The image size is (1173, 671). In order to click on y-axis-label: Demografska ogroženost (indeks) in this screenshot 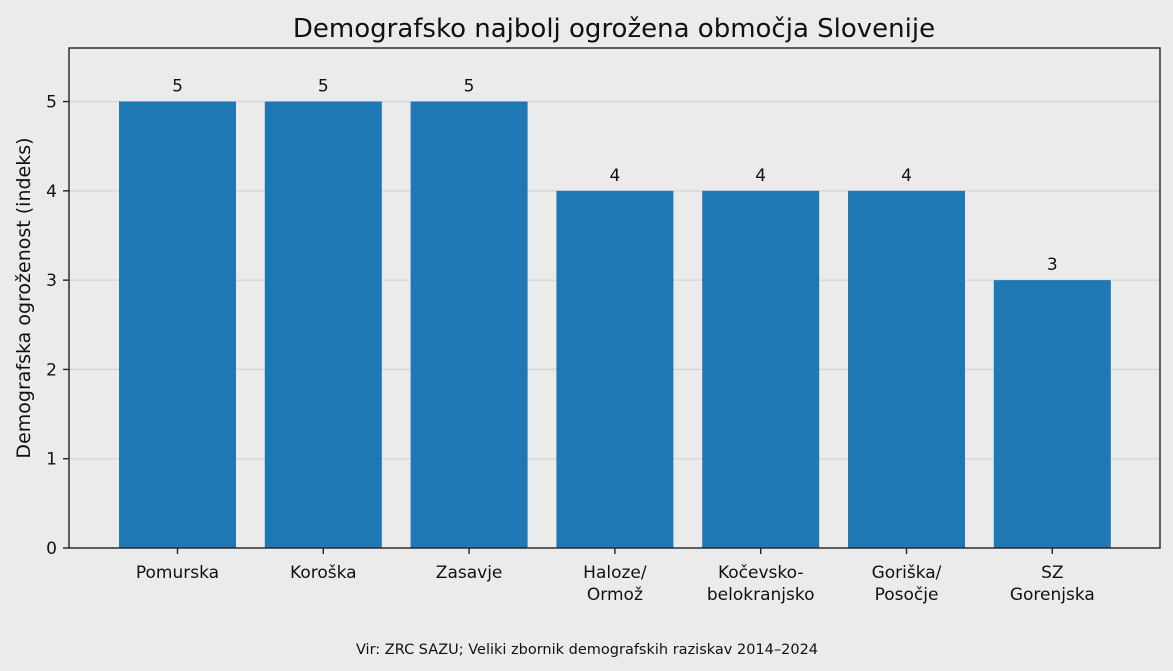, I will do `click(24, 297)`.